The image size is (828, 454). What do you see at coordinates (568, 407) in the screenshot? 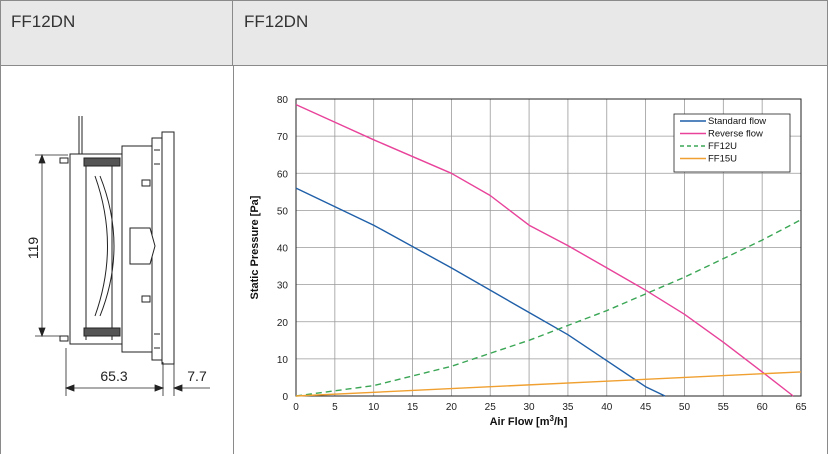
I see `x-tick-label: 35` at bounding box center [568, 407].